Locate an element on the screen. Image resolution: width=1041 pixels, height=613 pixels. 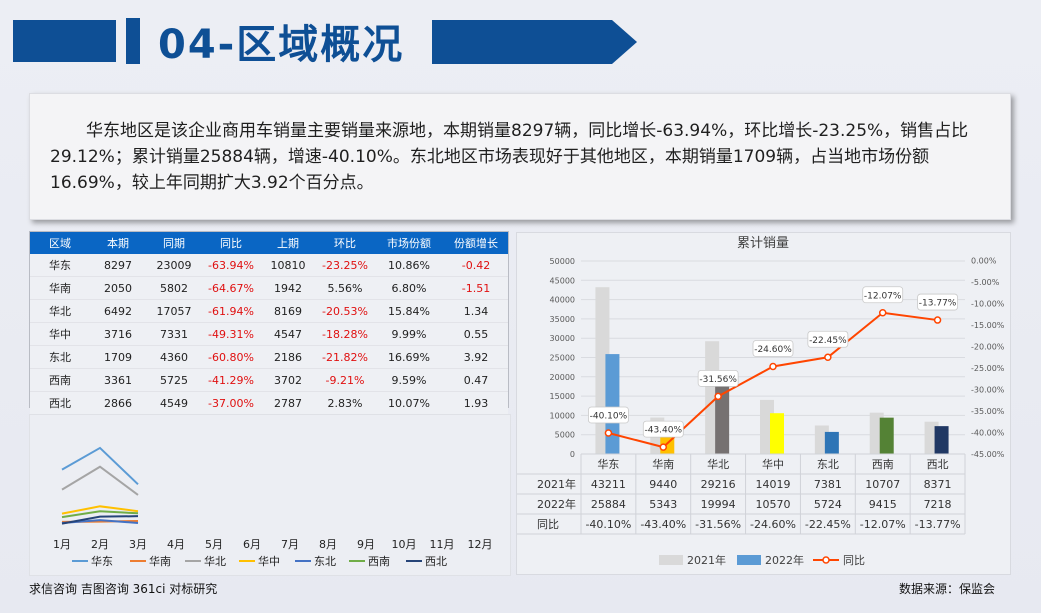
table-cell: 4549 is located at coordinates (174, 403).